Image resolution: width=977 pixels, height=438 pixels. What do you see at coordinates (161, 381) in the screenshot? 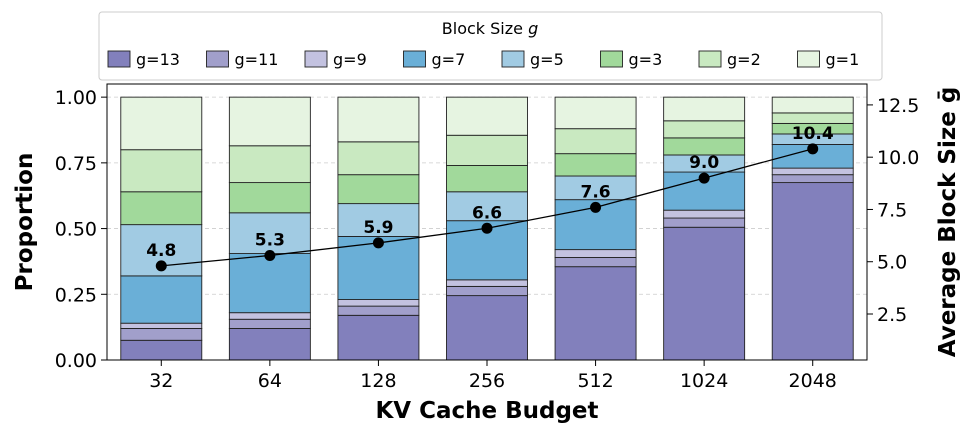
I see `x-tick-label: 32` at bounding box center [161, 381].